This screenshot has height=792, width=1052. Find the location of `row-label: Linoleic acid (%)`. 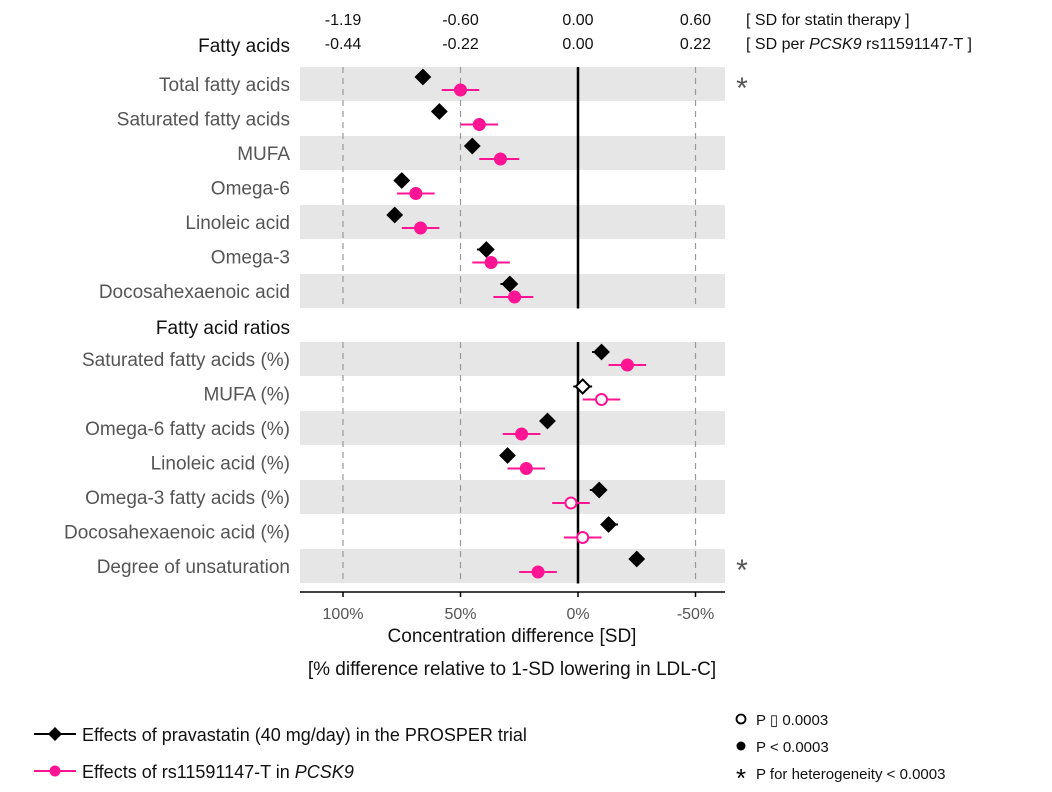

row-label: Linoleic acid (%) is located at coordinates (220, 464).